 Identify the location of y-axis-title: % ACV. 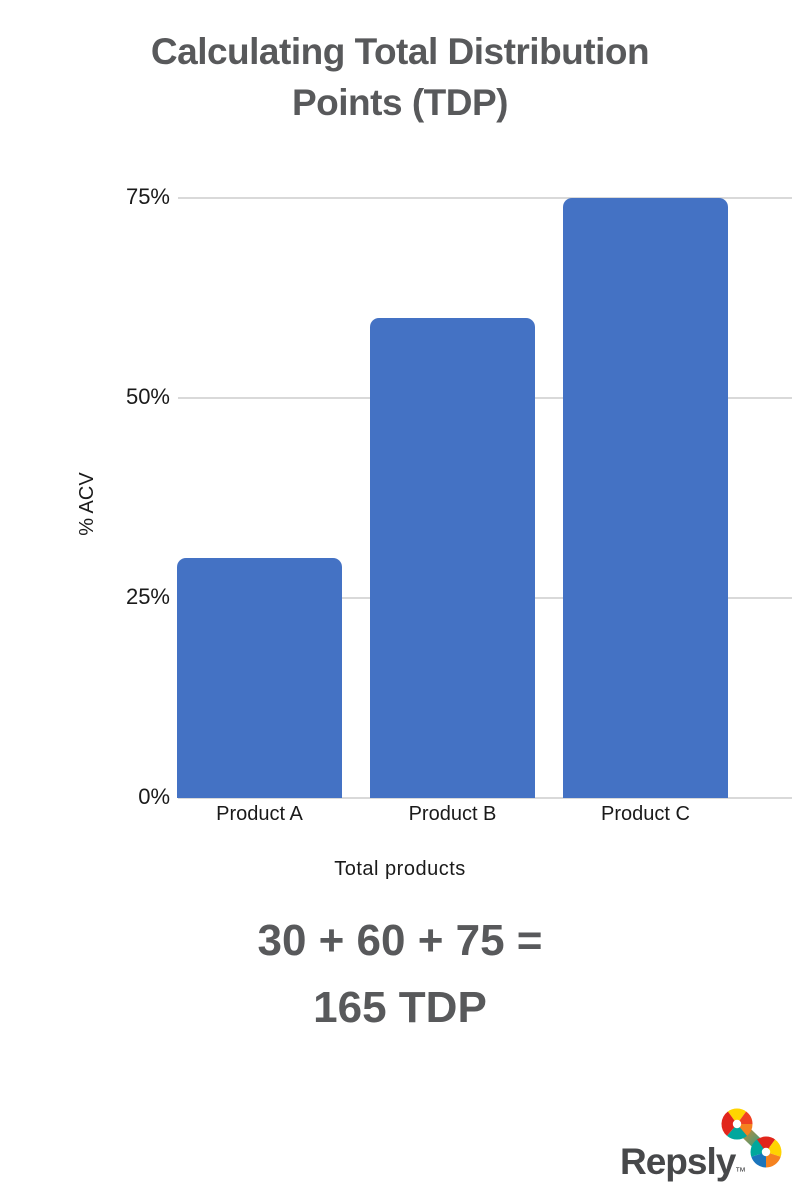
(87, 504).